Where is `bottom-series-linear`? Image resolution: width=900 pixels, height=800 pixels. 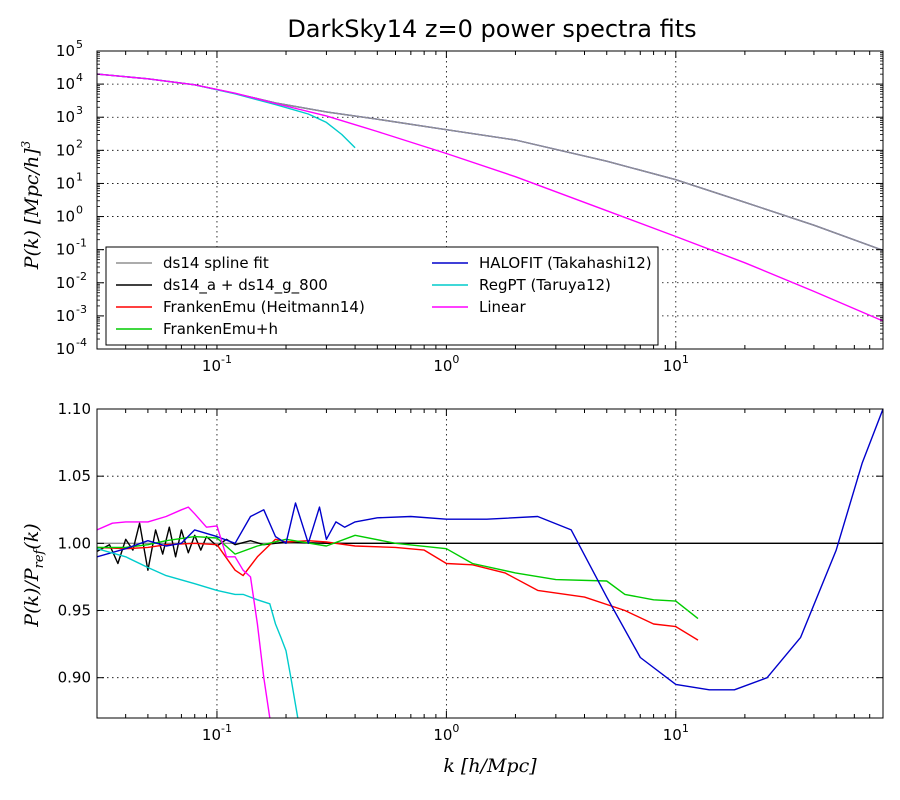
bottom-series-linear is located at coordinates (184, 612).